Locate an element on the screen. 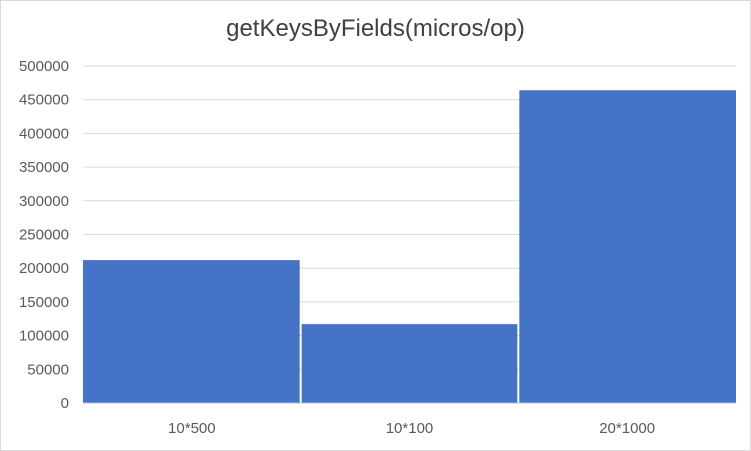 The height and width of the screenshot is (451, 751). y-tick-label: 0 is located at coordinates (65, 403).